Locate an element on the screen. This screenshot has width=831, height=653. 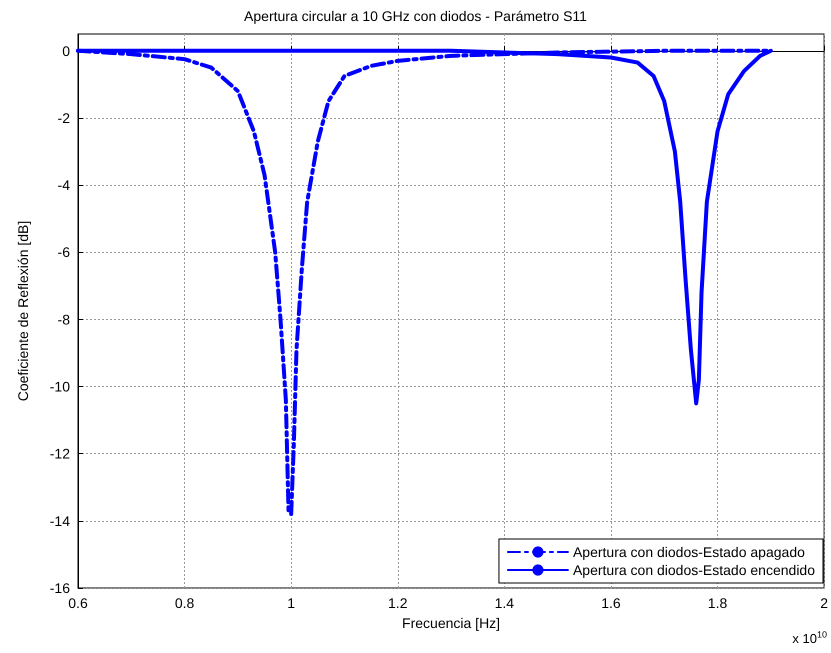
y-tick-label: -16 is located at coordinates (60, 588).